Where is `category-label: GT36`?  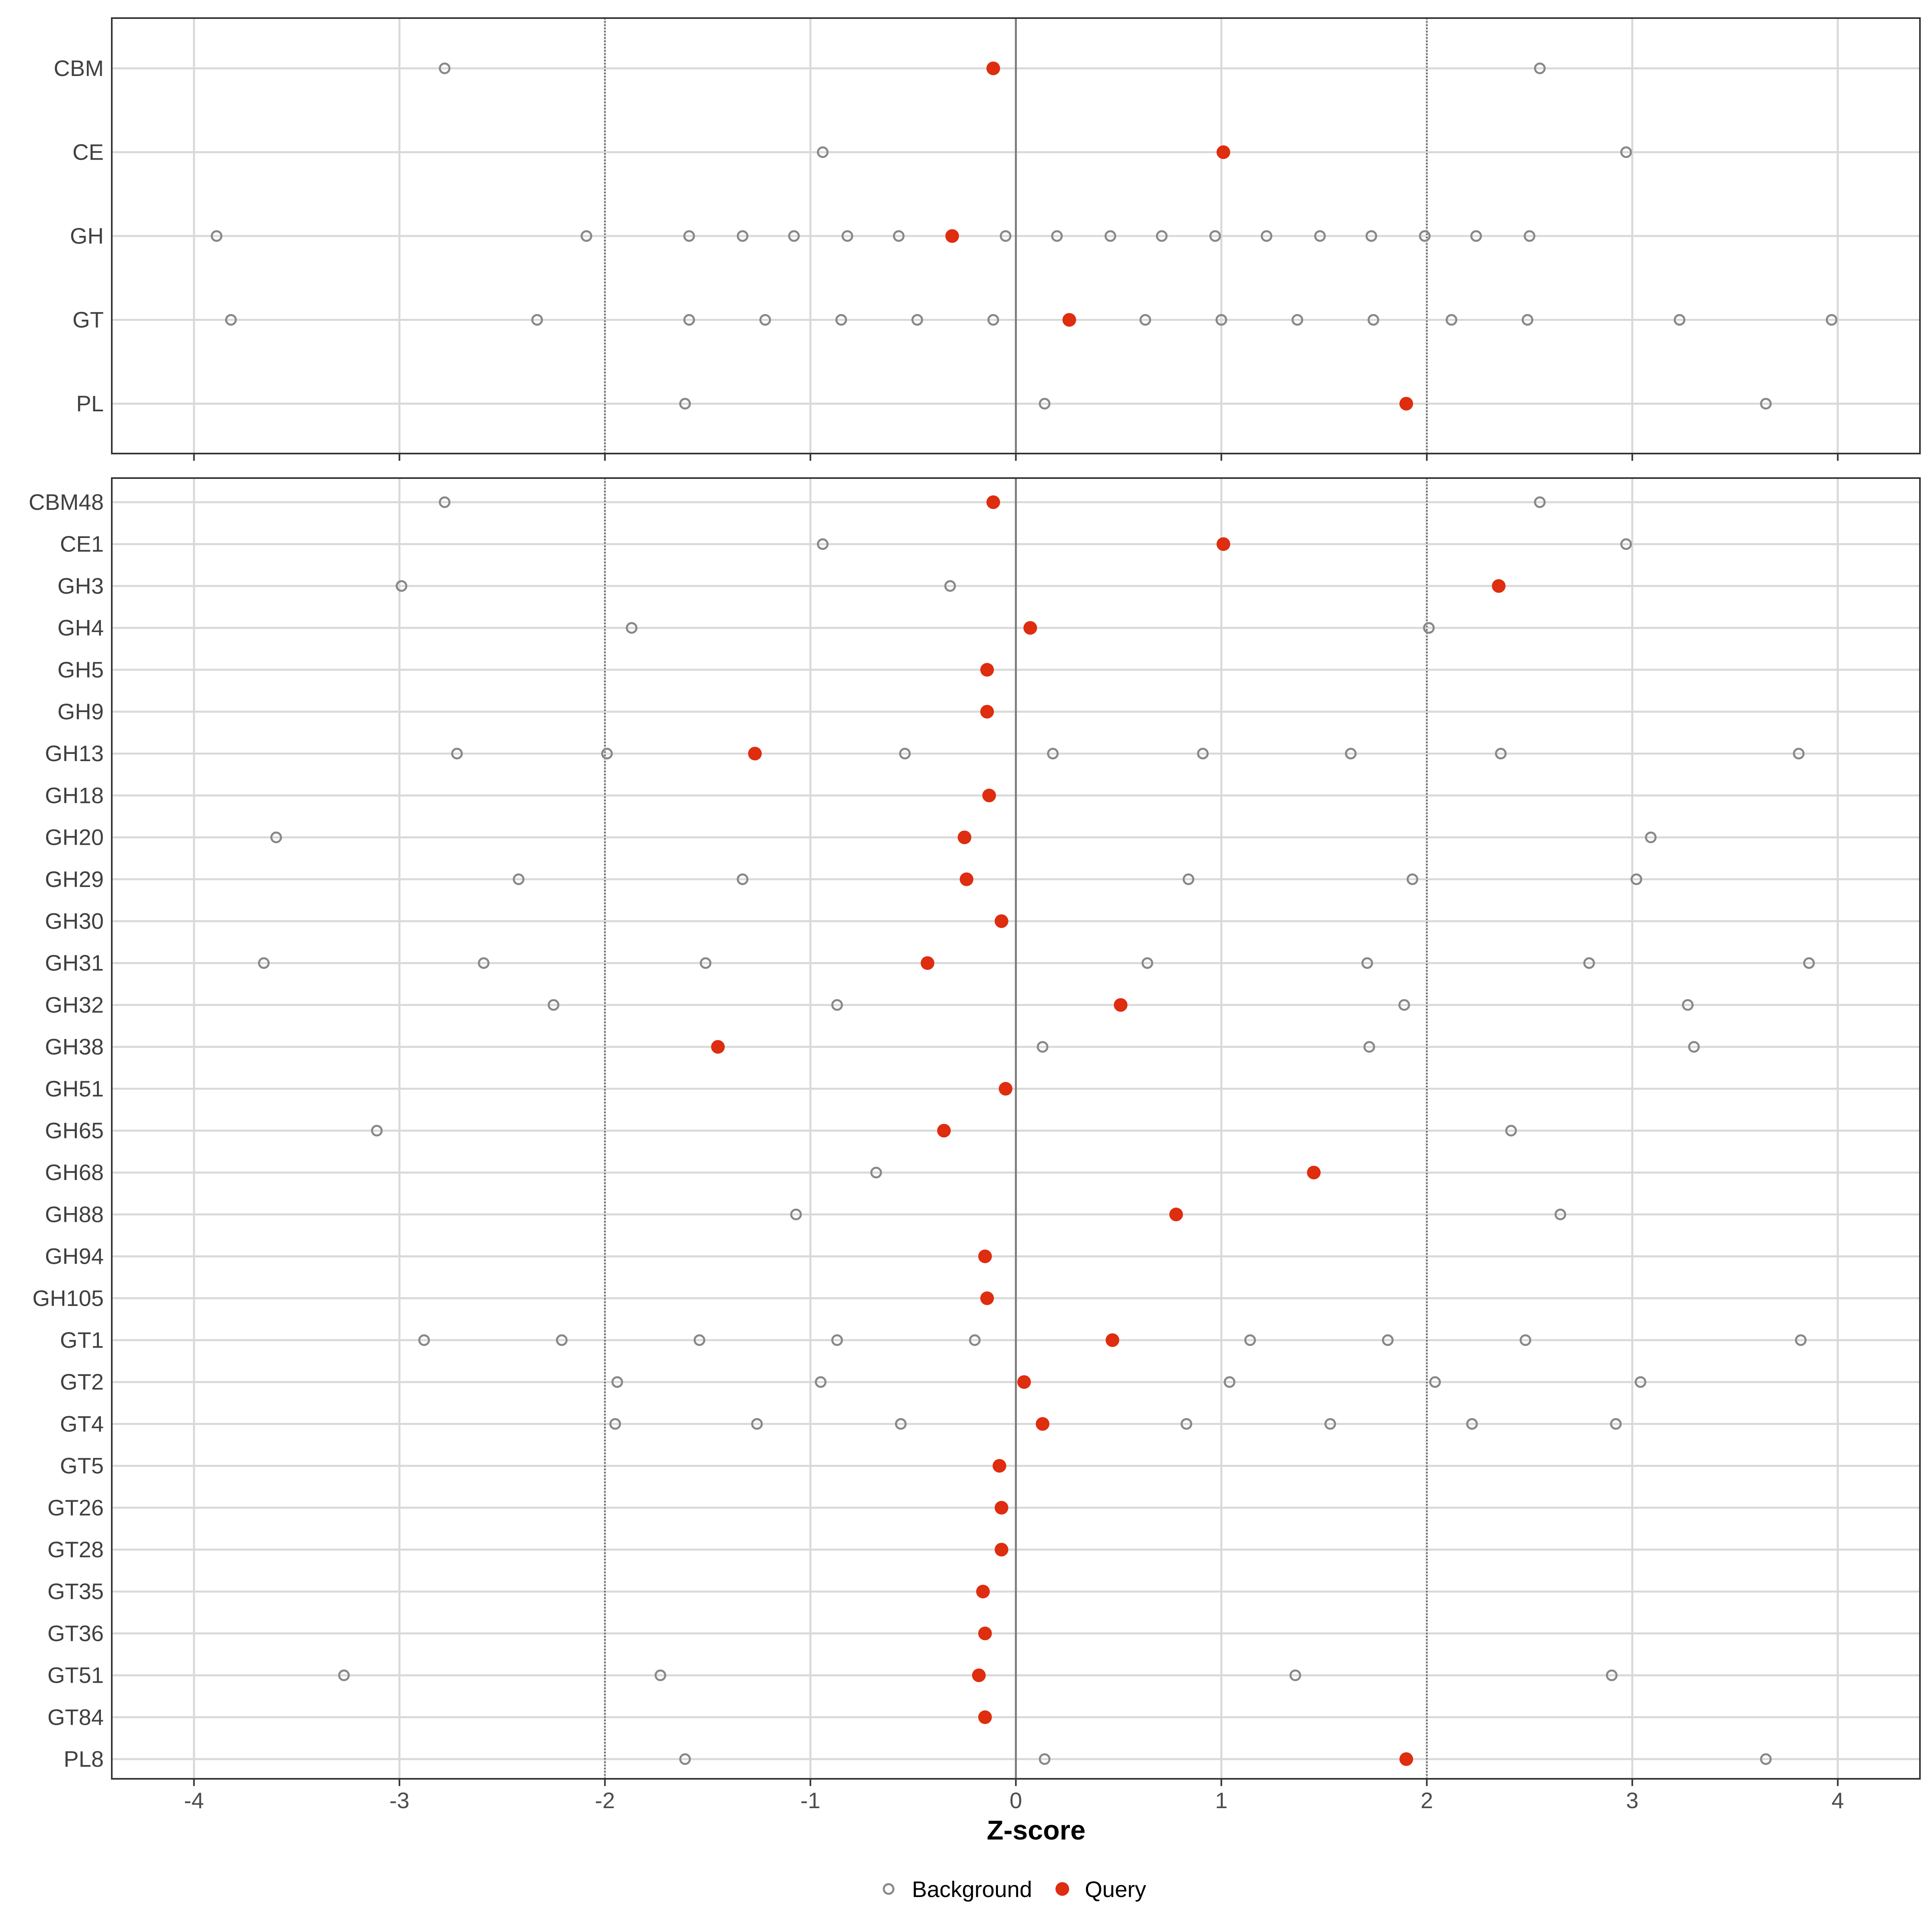 category-label: GT36 is located at coordinates (75, 1633).